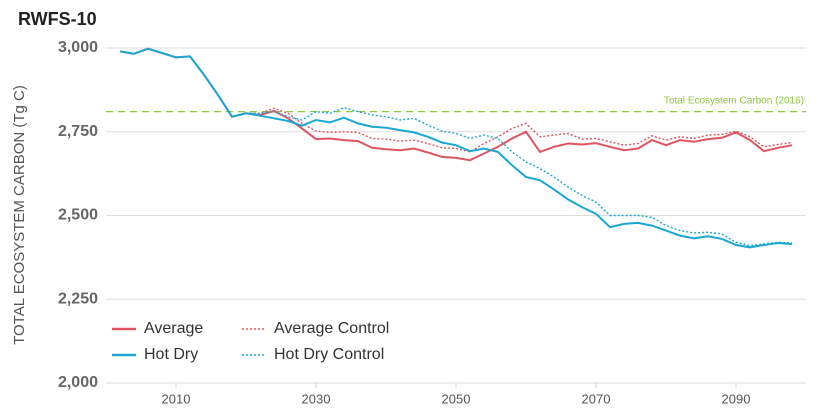 This screenshot has height=411, width=827. I want to click on legend-label: Hot Dry, so click(171, 354).